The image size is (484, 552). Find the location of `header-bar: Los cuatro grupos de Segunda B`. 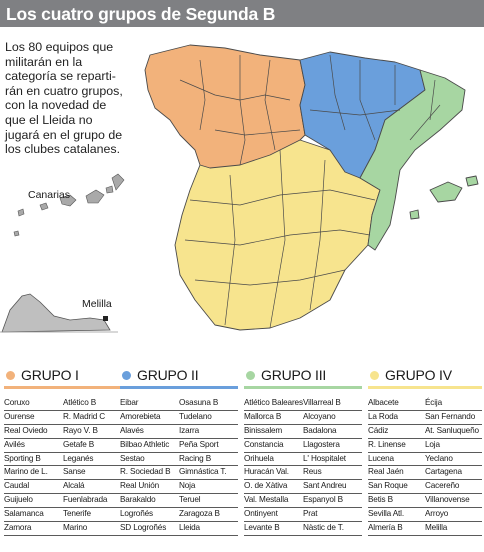

header-bar: Los cuatro grupos de Segunda B is located at coordinates (242, 13).